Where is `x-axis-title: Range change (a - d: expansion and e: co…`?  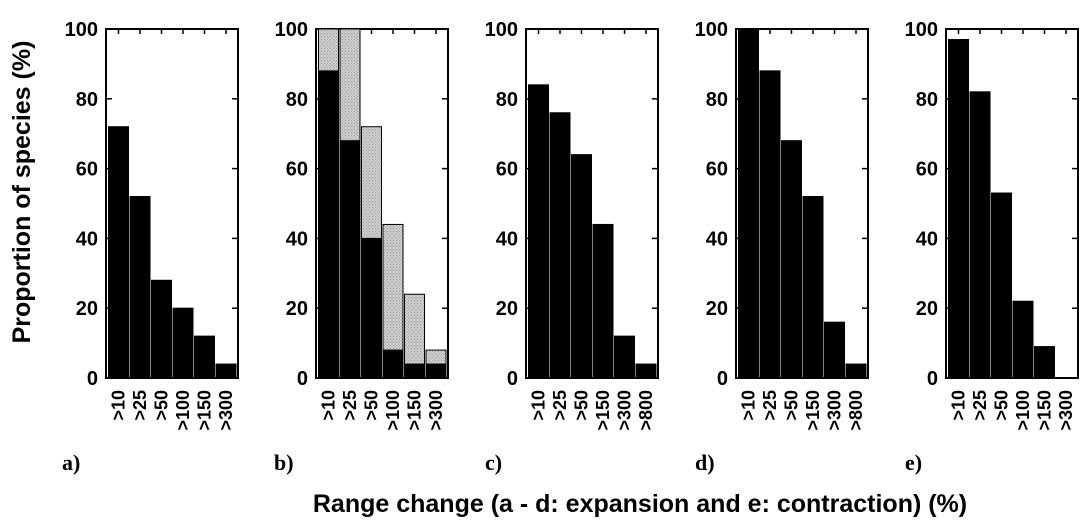 x-axis-title: Range change (a - d: expansion and e: co… is located at coordinates (640, 504).